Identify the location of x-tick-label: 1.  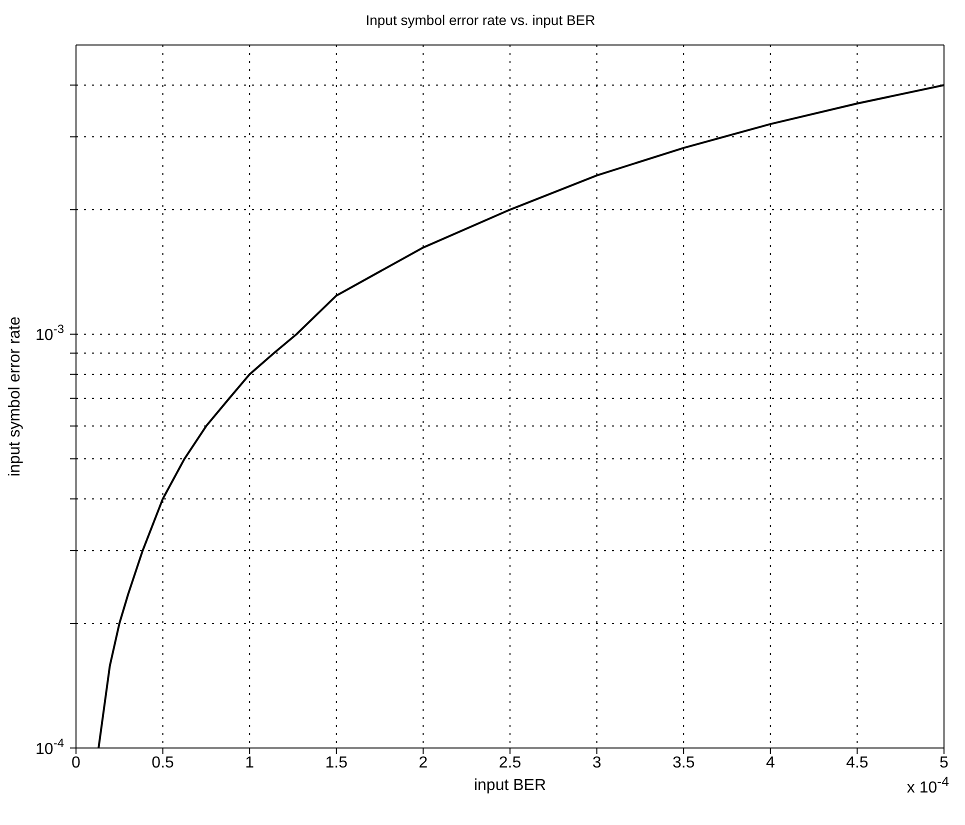
(249, 763).